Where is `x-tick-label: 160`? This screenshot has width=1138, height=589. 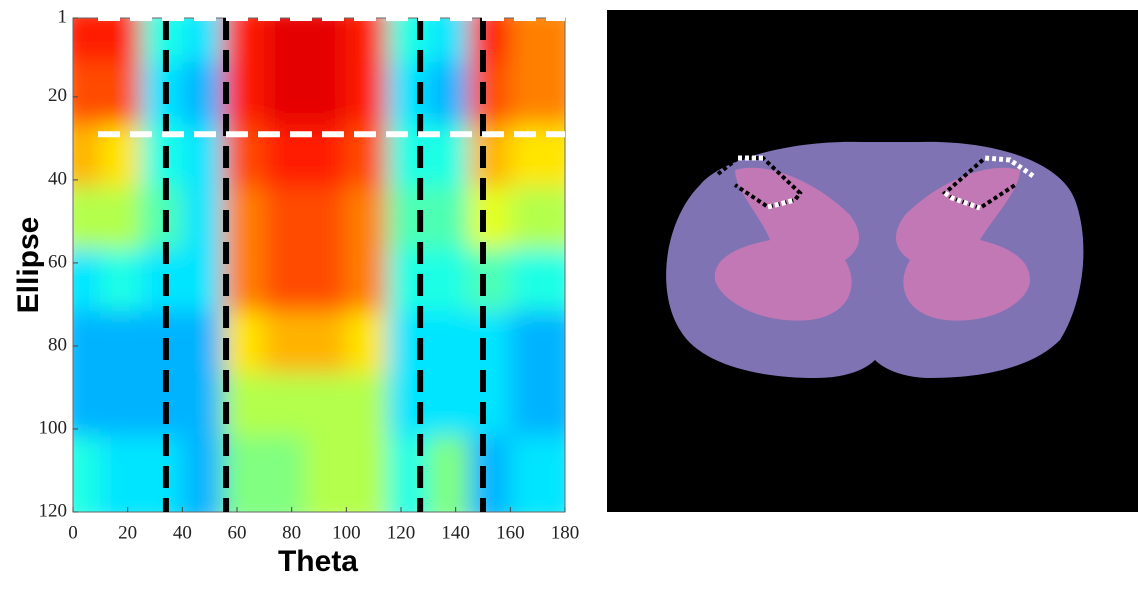
x-tick-label: 160 is located at coordinates (510, 532).